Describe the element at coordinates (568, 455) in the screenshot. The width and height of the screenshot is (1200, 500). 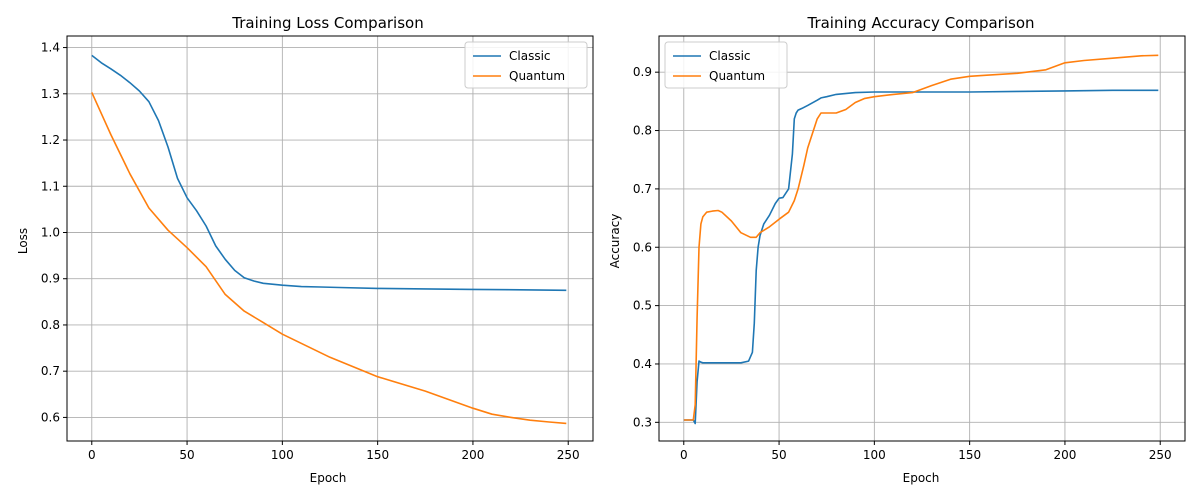
I see `loss-x-tick-label: 250` at that location.